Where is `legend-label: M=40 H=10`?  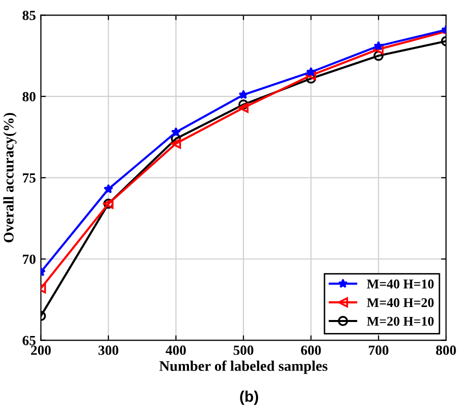
legend-label: M=40 H=10 is located at coordinates (400, 284).